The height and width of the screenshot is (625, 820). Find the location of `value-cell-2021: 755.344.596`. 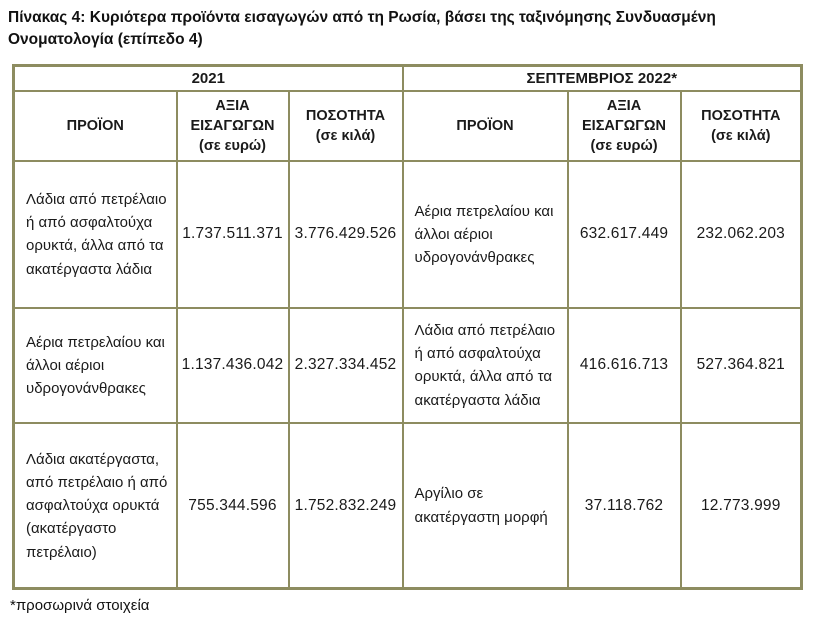

value-cell-2021: 755.344.596 is located at coordinates (232, 505).